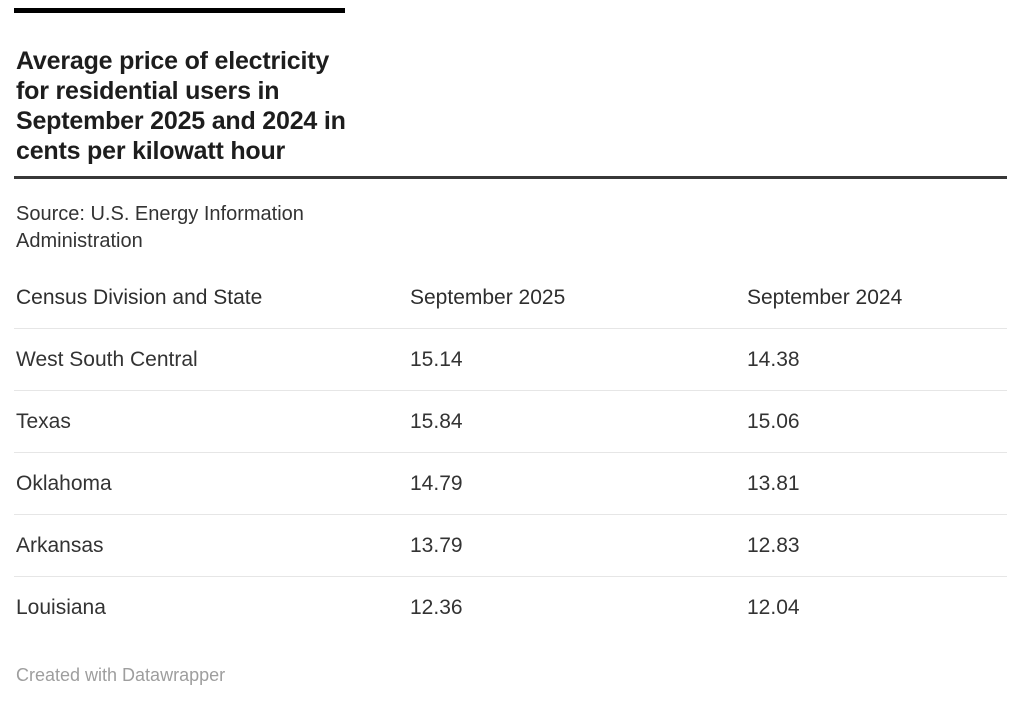 The height and width of the screenshot is (705, 1024). Describe the element at coordinates (773, 421) in the screenshot. I see `value-2024: 15.06` at that location.